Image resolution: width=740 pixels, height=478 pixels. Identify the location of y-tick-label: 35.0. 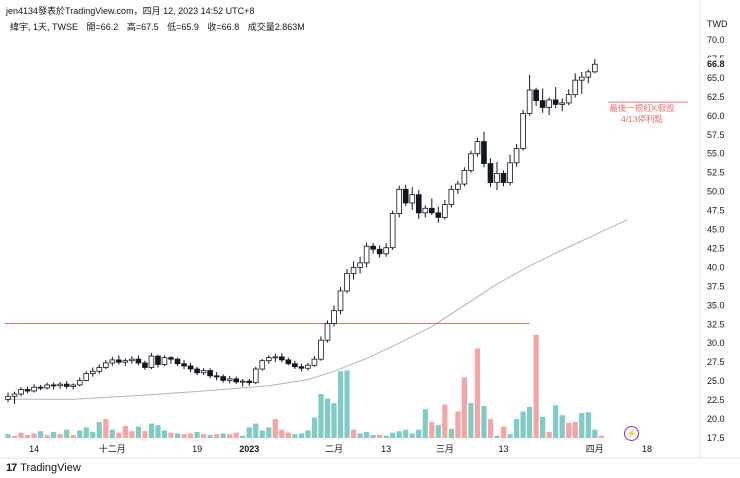
(716, 305).